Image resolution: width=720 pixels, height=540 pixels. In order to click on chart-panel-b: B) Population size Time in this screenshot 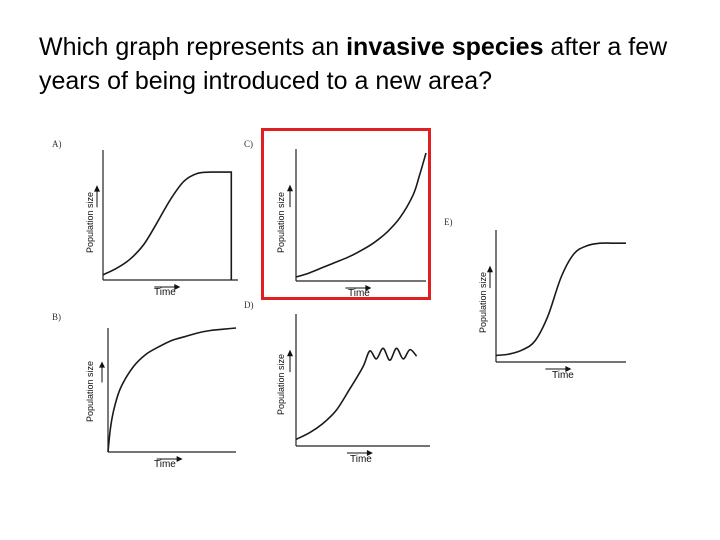, I will do `click(148, 393)`.